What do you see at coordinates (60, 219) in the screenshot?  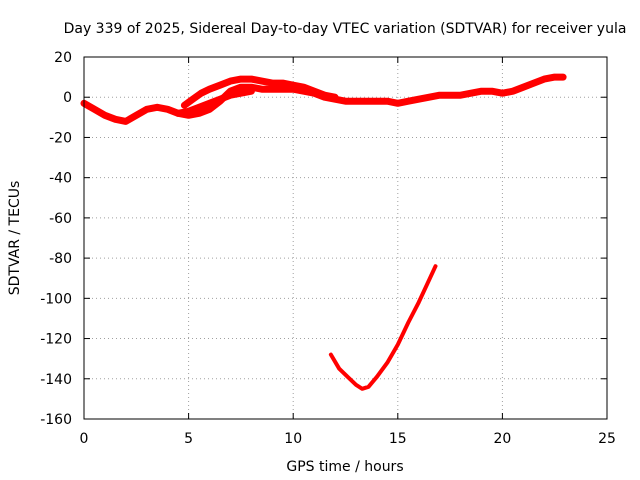 I see `y-tick-label: -60` at bounding box center [60, 219].